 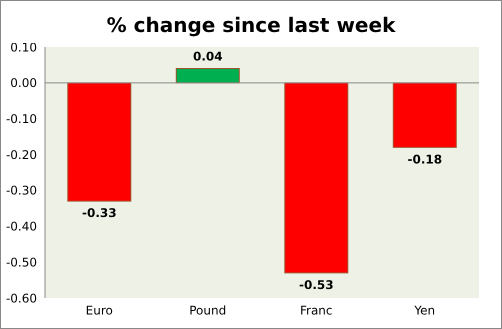 What do you see at coordinates (21, 262) in the screenshot?
I see `y-tick-label: -0.50` at bounding box center [21, 262].